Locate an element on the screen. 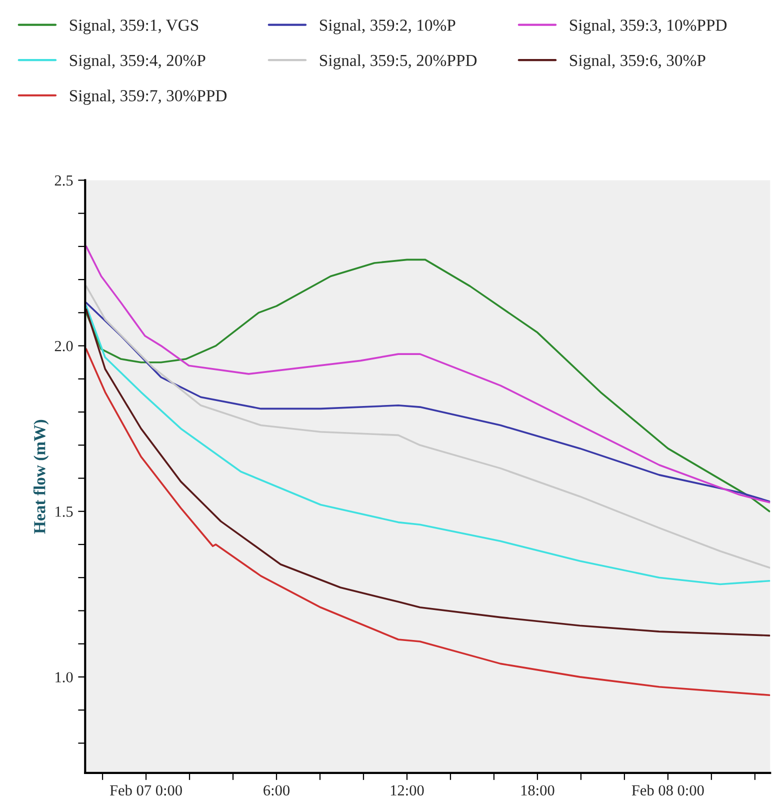  y-axis-title: Heat flow (mW) is located at coordinates (41, 477).